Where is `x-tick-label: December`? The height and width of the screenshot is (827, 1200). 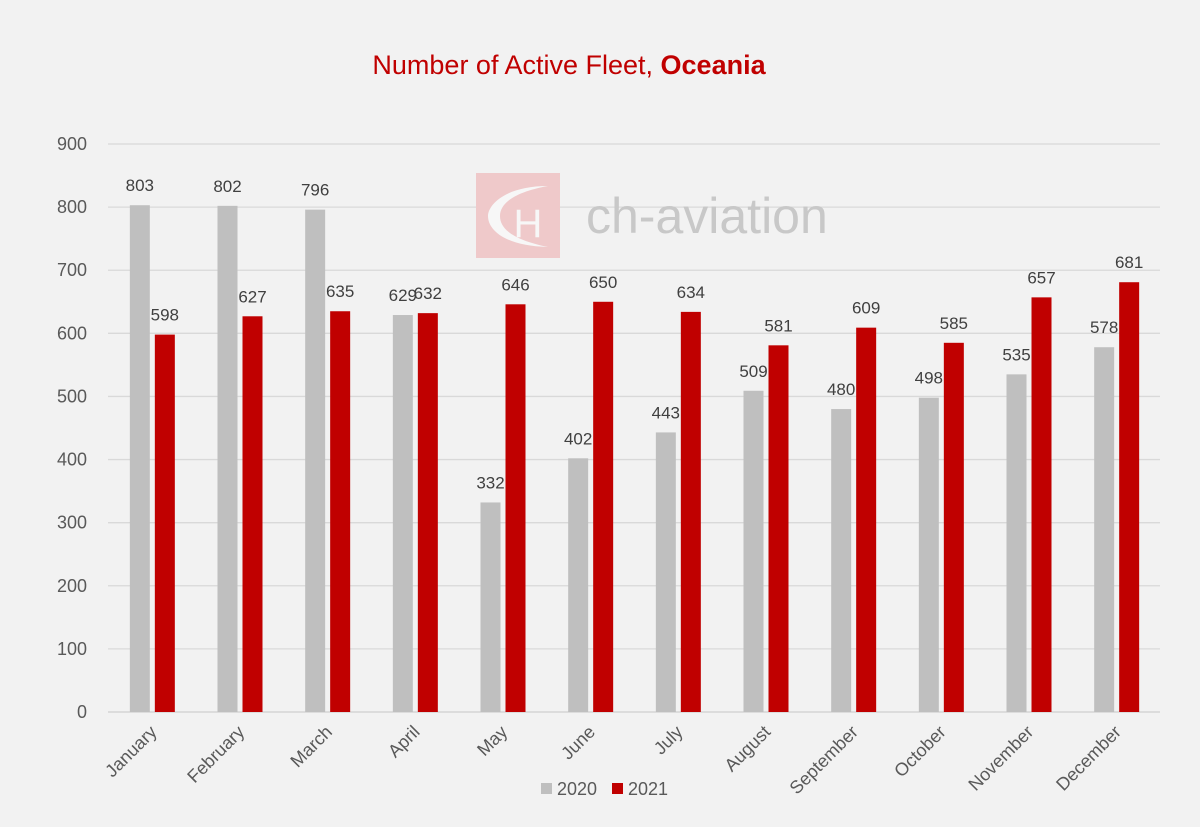
x-tick-label: December is located at coordinates (1088, 758).